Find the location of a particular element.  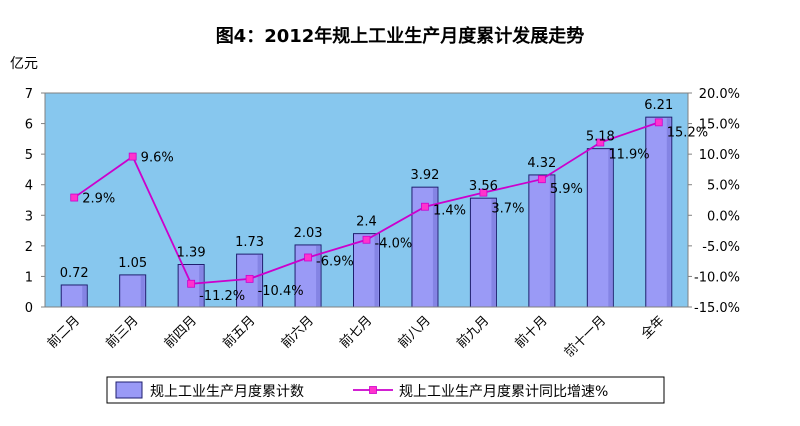

left-axis-tick-label-4: 4 is located at coordinates (29, 186).